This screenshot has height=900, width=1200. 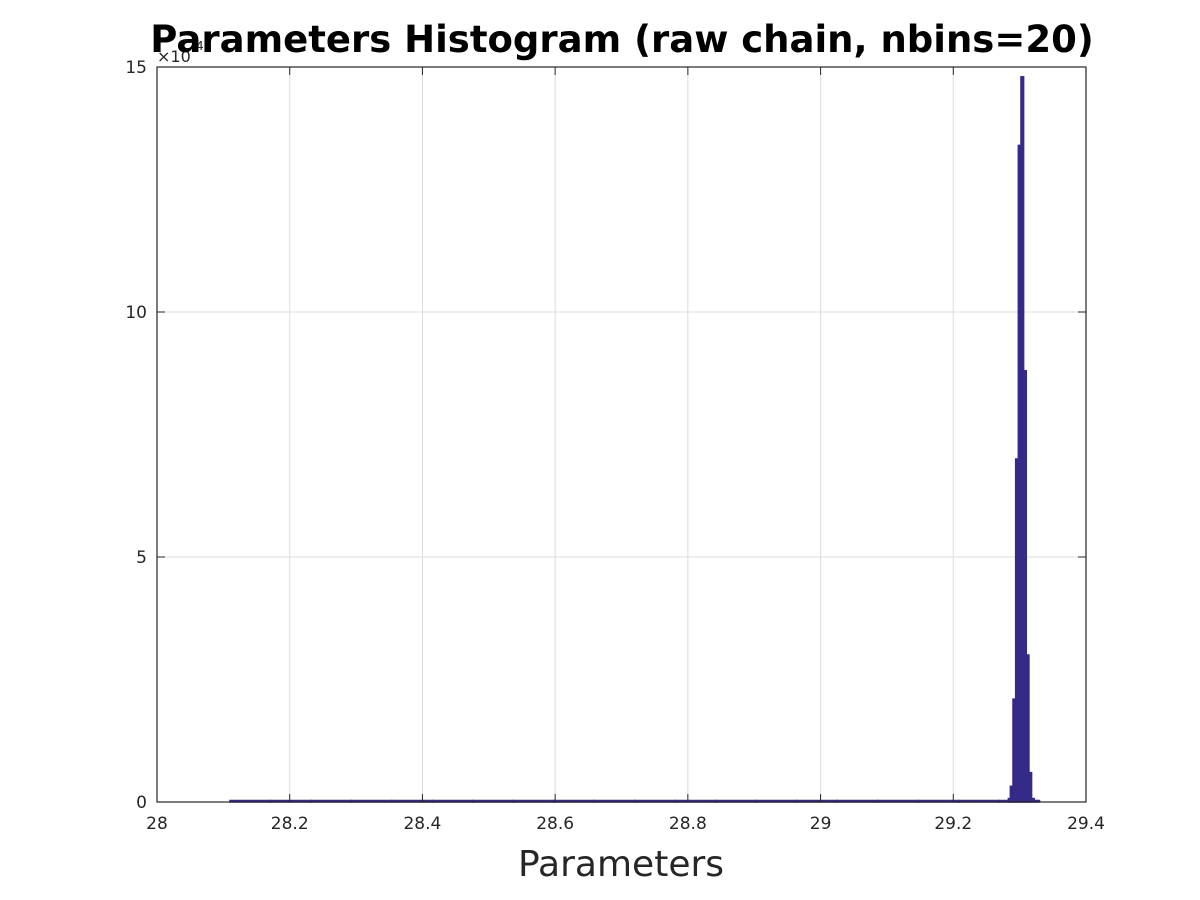 I want to click on y-exponent-power: 4, so click(x=200, y=46).